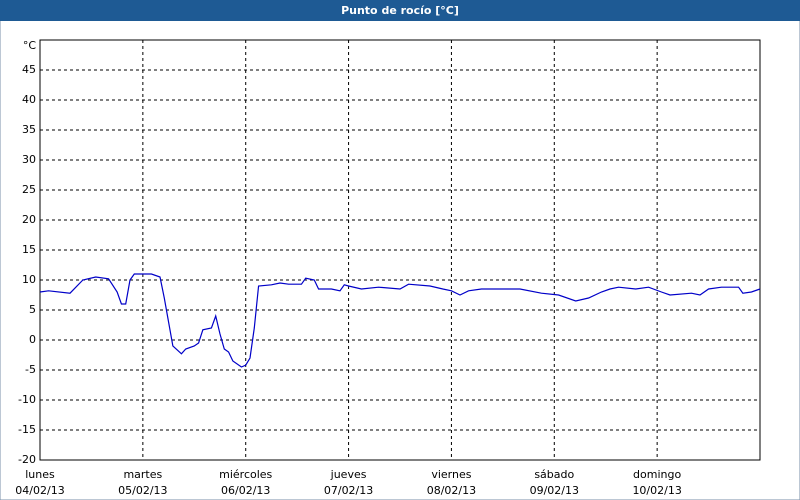 Image resolution: width=800 pixels, height=500 pixels. I want to click on x-tick-label: sábado, so click(554, 474).